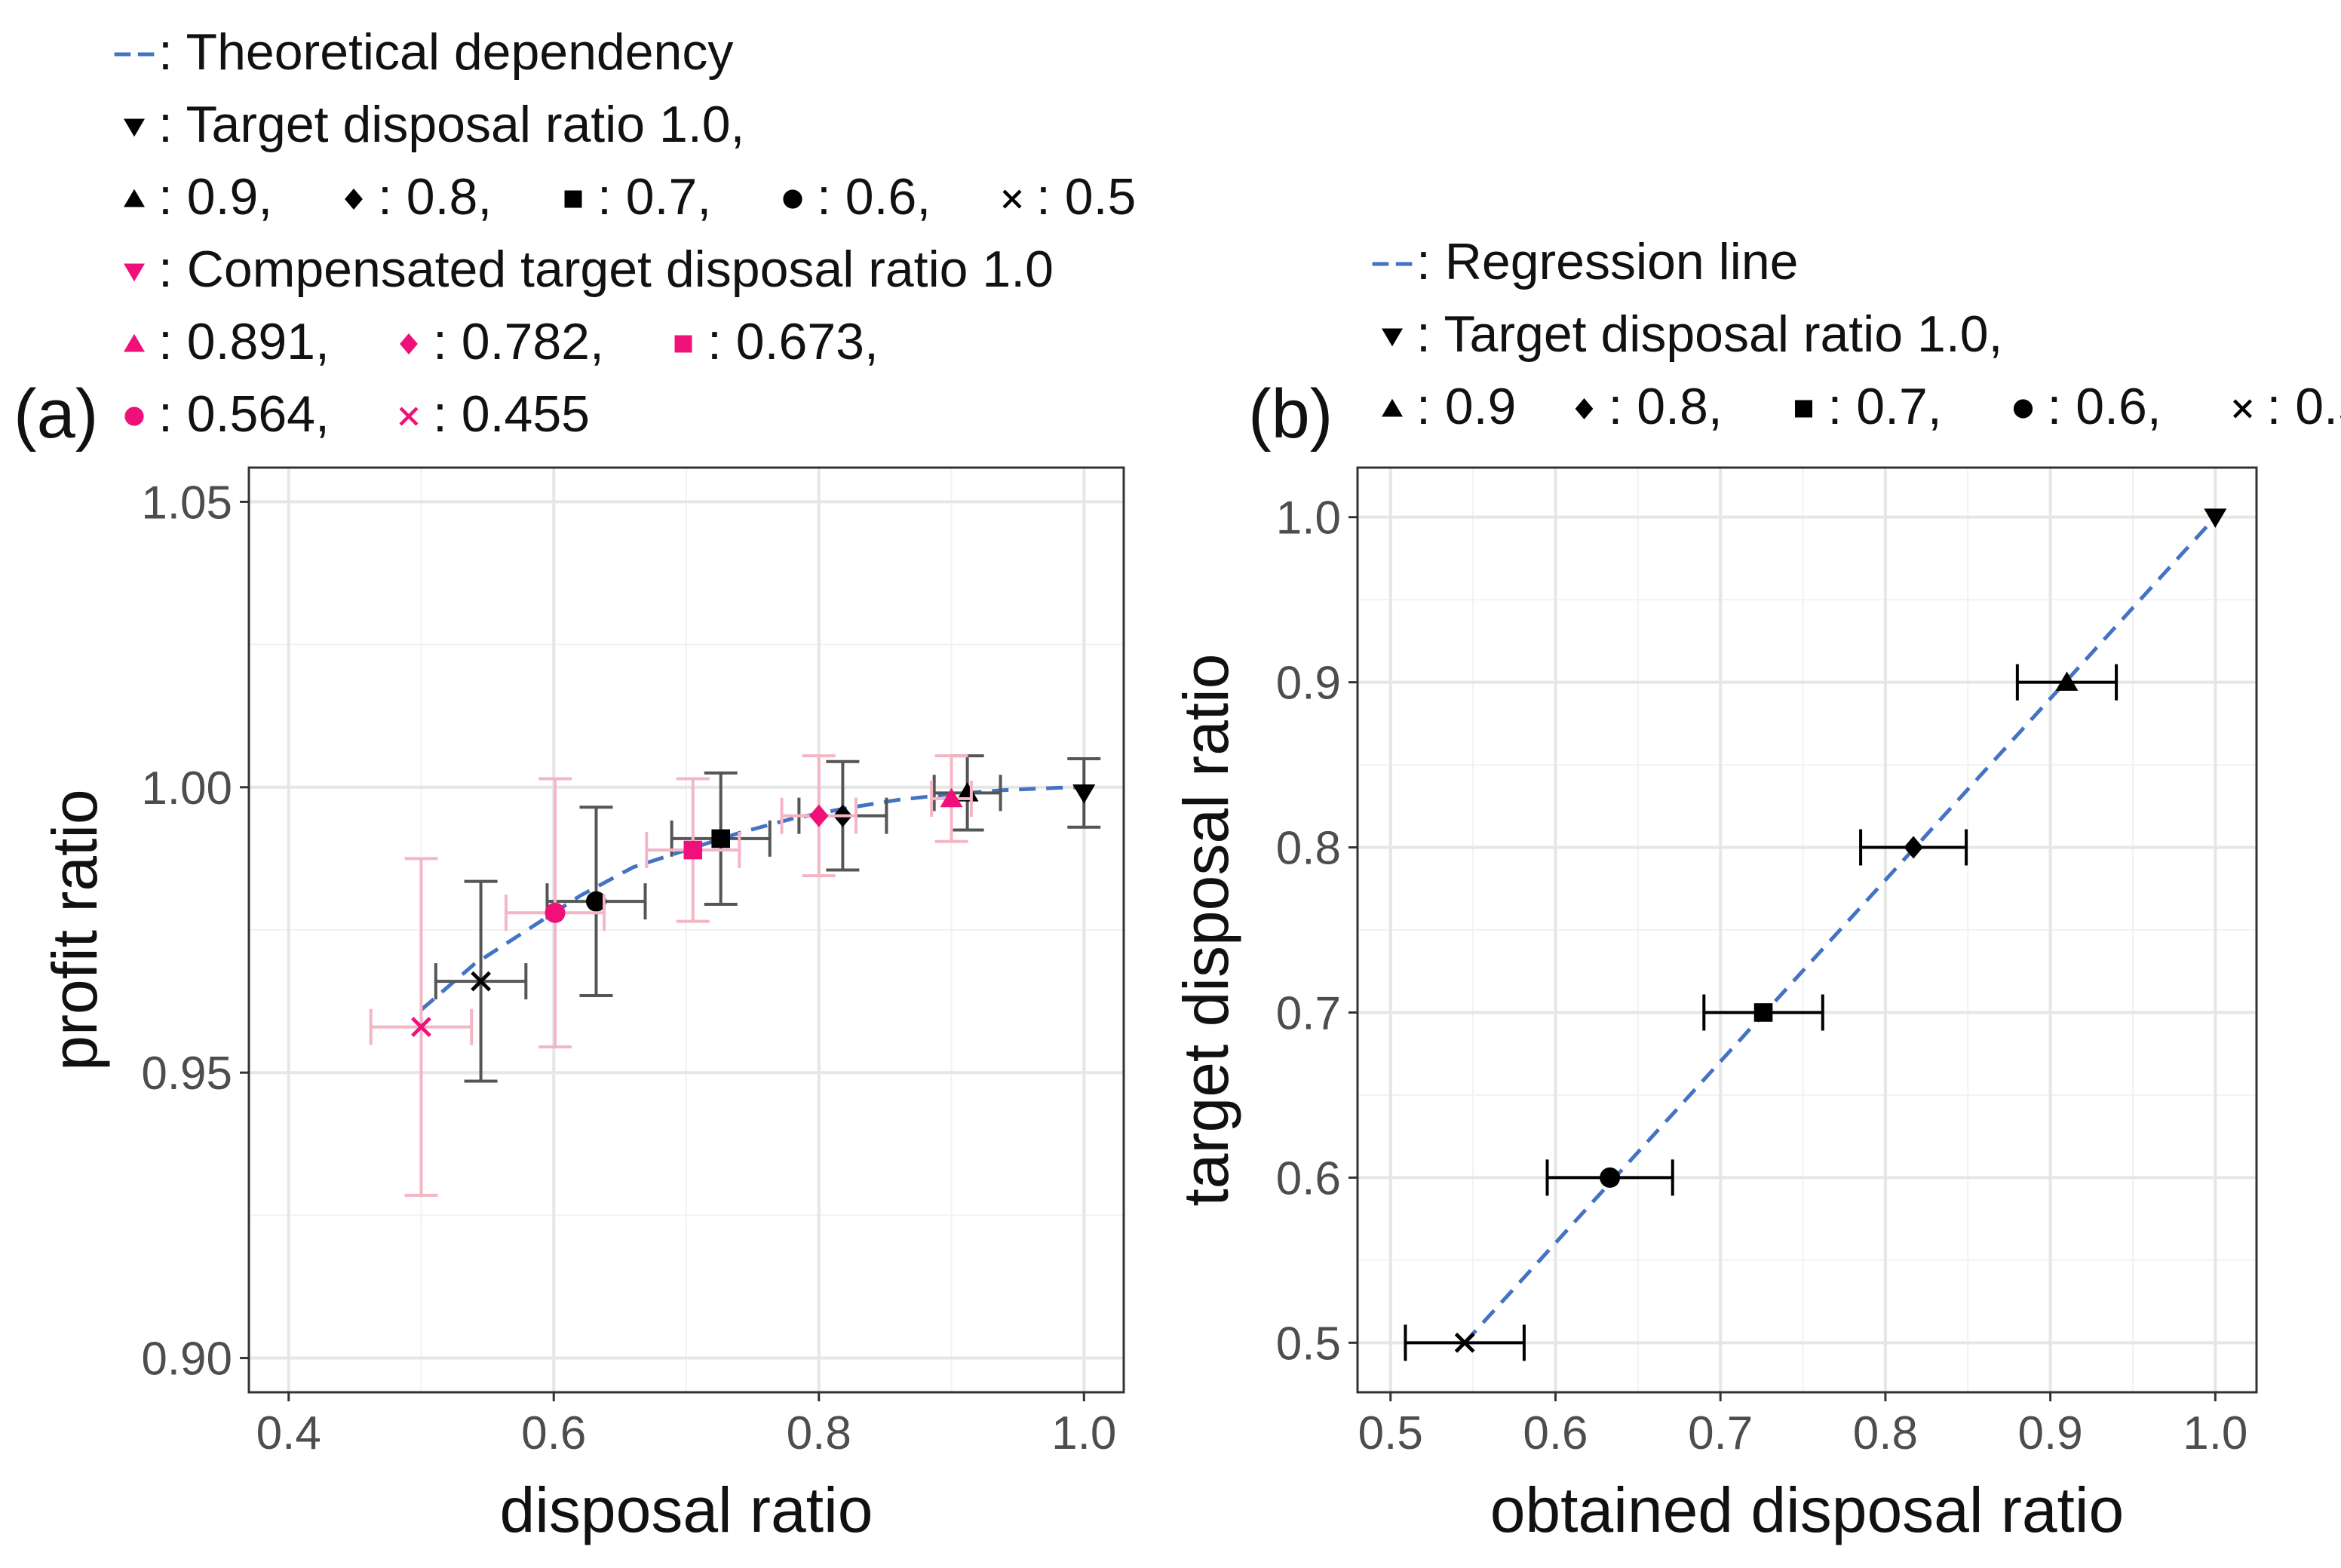 This screenshot has width=2341, height=1568. I want to click on y-tick-label: 1.05, so click(186, 503).